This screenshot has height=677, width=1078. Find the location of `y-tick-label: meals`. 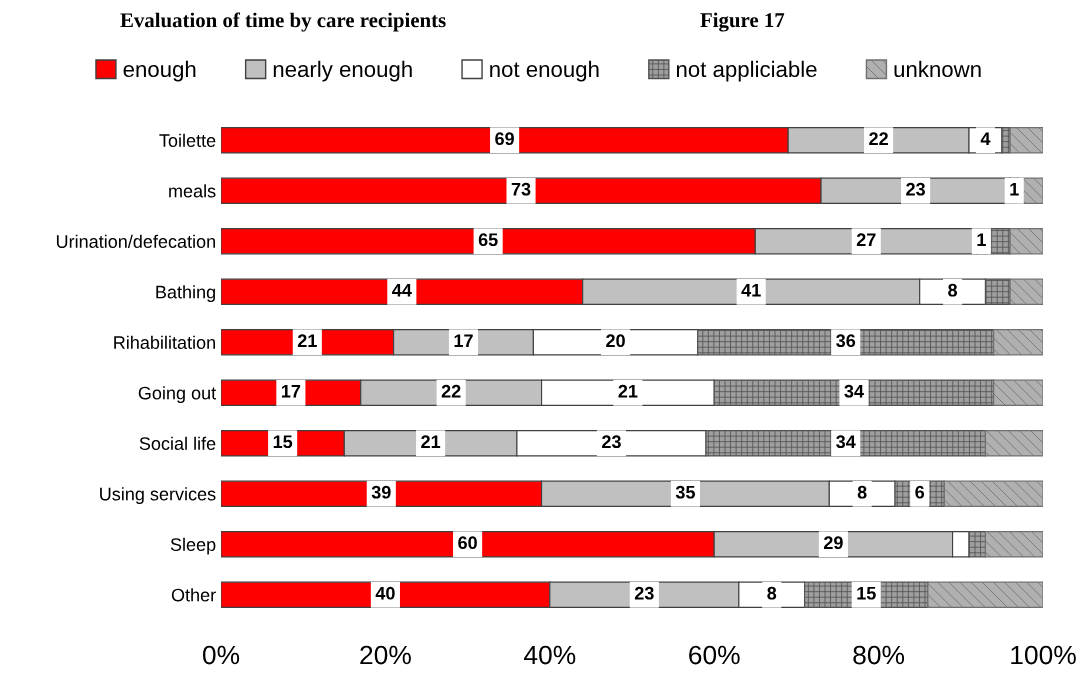

y-tick-label: meals is located at coordinates (192, 191).